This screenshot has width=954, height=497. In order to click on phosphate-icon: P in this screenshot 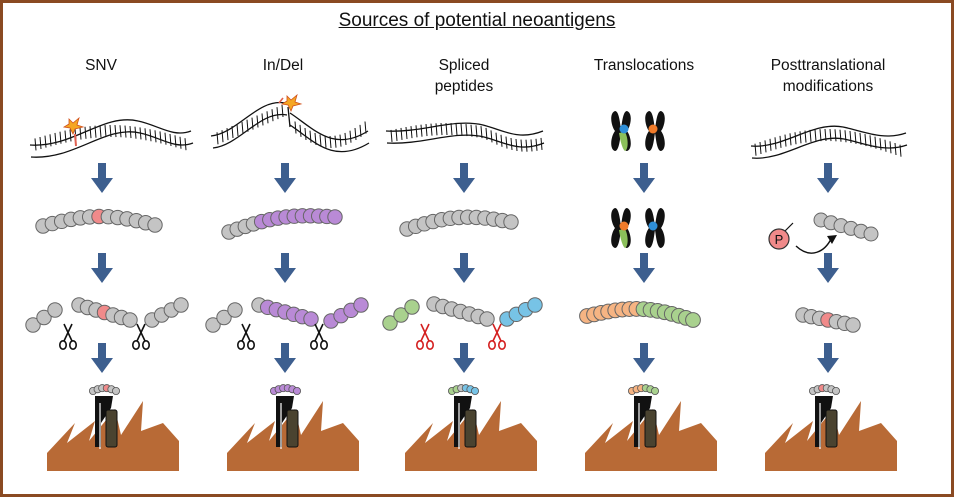, I will do `click(802, 238)`.